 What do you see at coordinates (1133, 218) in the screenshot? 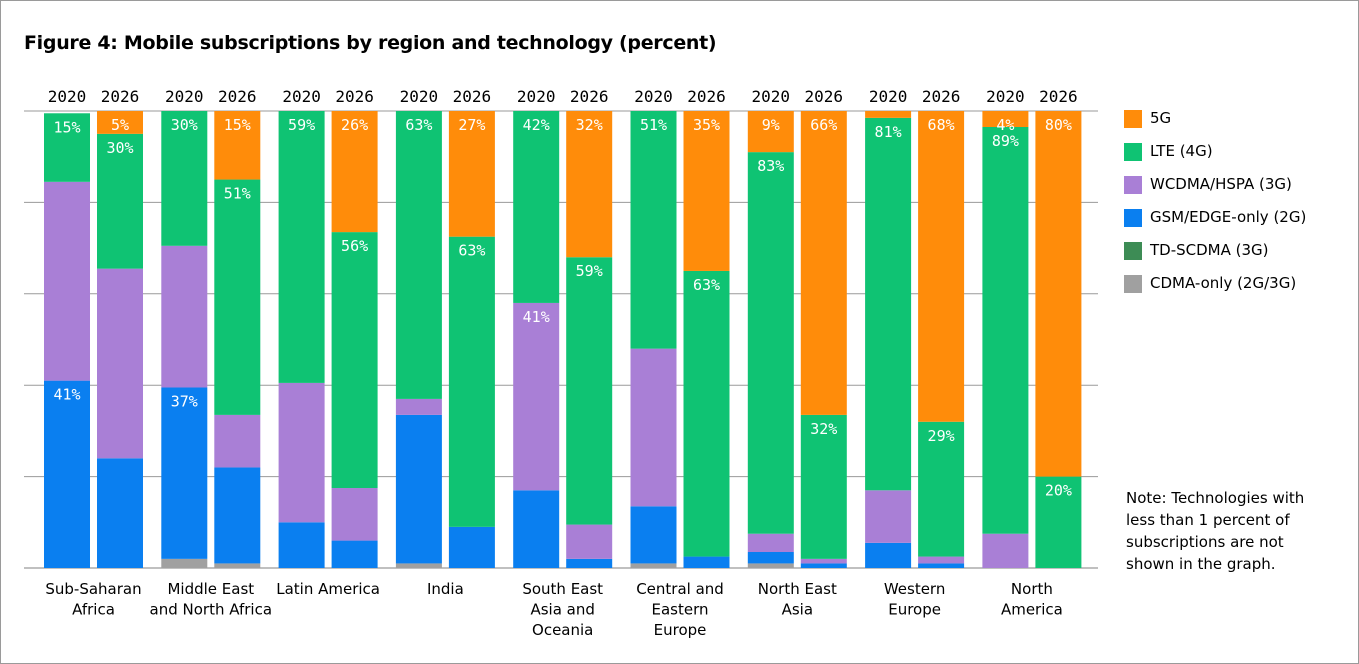
I see `legend-swatch-gsm` at bounding box center [1133, 218].